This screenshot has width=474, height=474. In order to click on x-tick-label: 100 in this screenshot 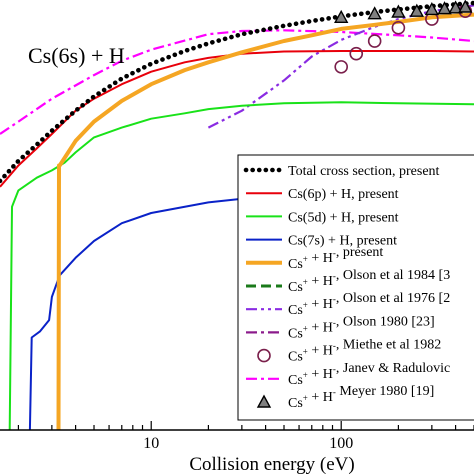, I will do `click(341, 443)`.